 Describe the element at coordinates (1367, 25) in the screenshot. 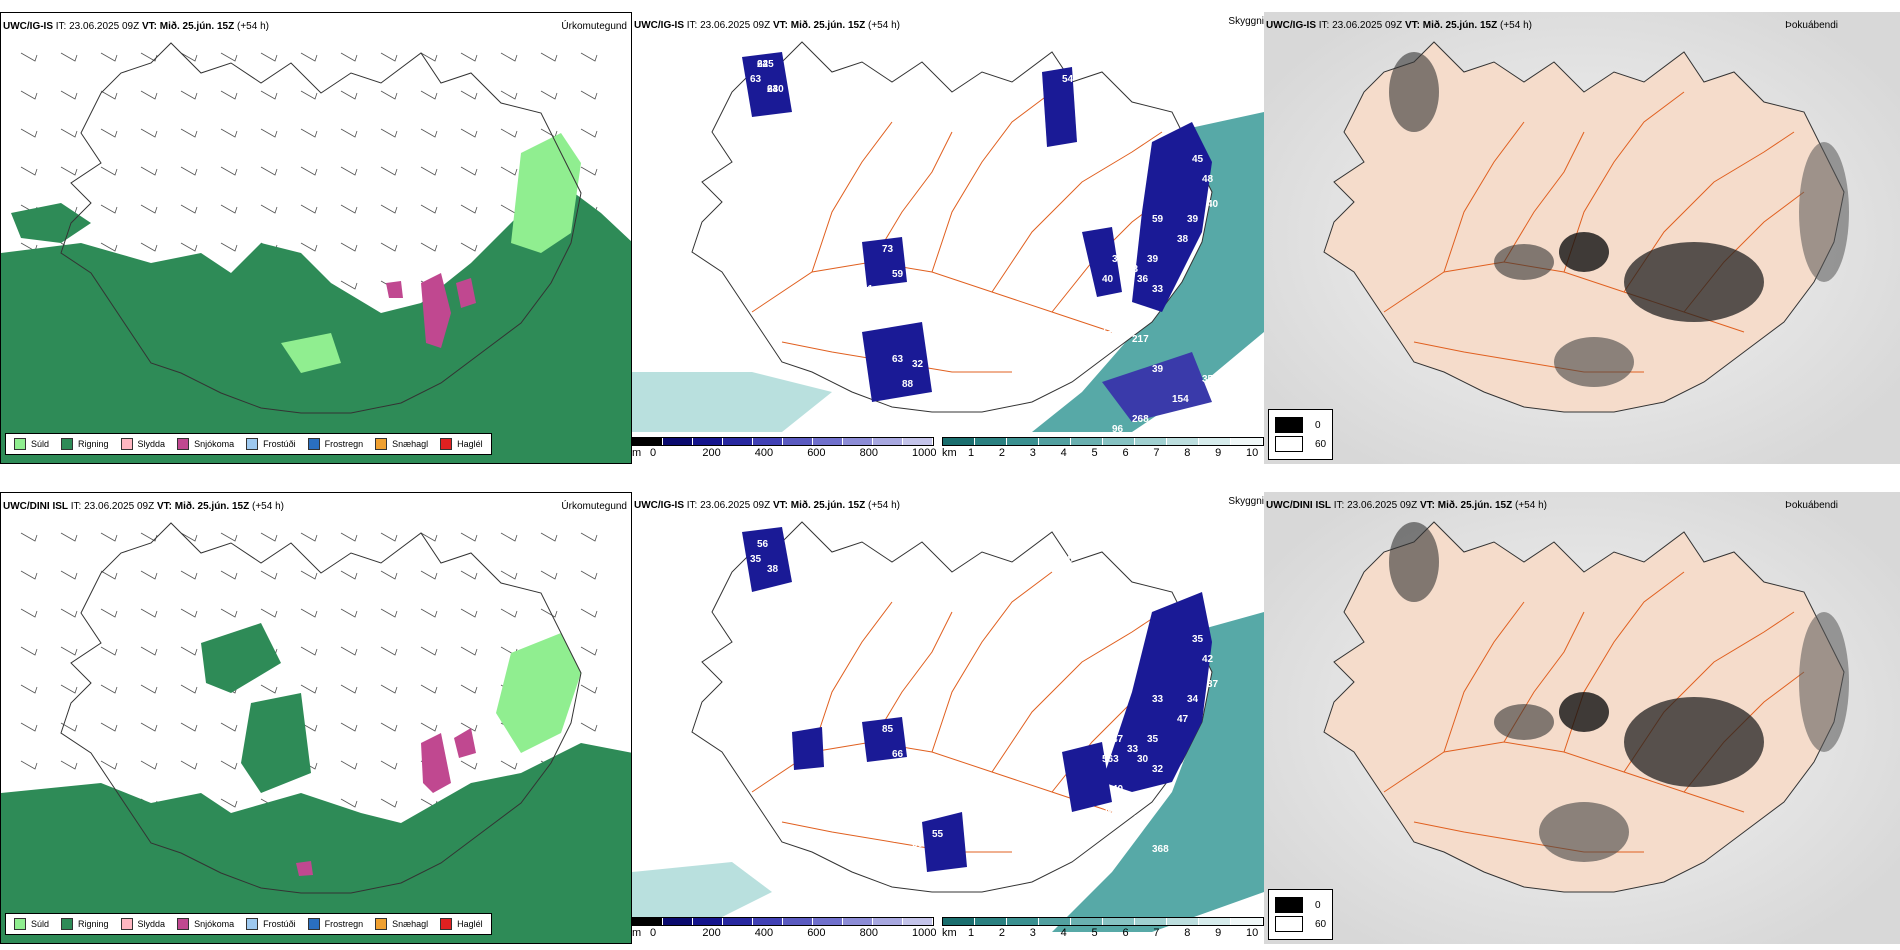

I see `init-time: 23.06.2025 09Z` at that location.